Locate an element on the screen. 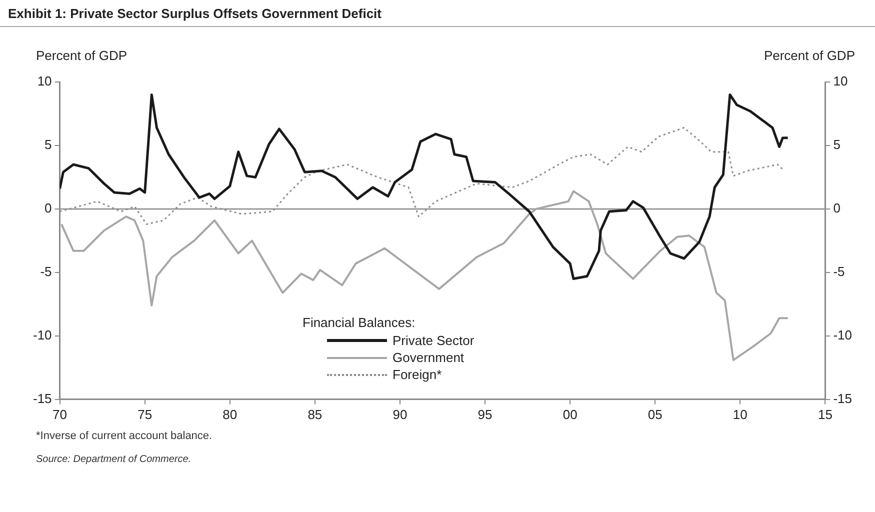 This screenshot has width=875, height=512. y2-tick-label: 10 is located at coordinates (840, 81).